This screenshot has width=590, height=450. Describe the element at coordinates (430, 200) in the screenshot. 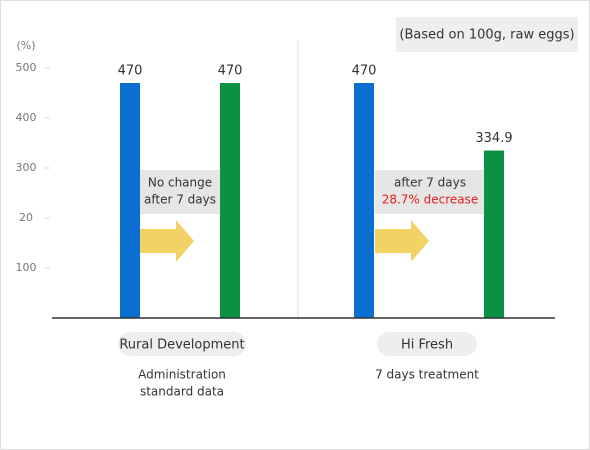

I see `annotation: 28.7% decrease` at that location.